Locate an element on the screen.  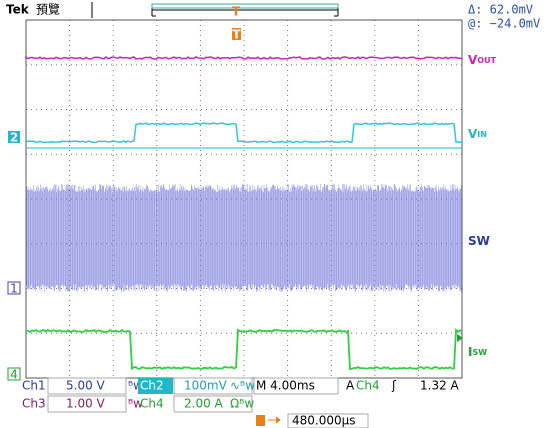
vout-trace is located at coordinates (244, 57).